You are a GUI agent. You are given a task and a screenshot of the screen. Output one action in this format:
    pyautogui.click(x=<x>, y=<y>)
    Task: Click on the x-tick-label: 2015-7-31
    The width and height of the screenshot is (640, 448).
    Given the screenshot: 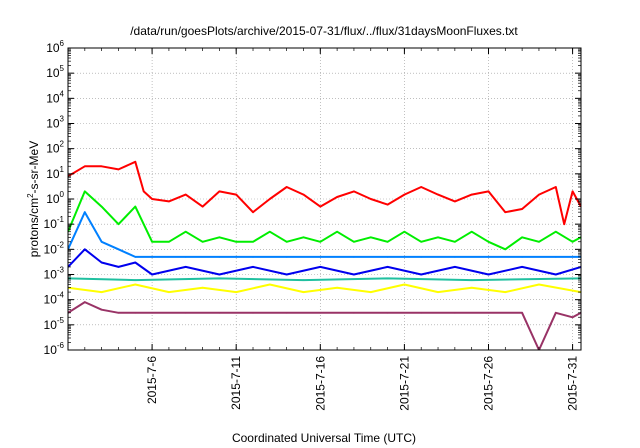 What is the action you would take?
    pyautogui.click(x=573, y=383)
    